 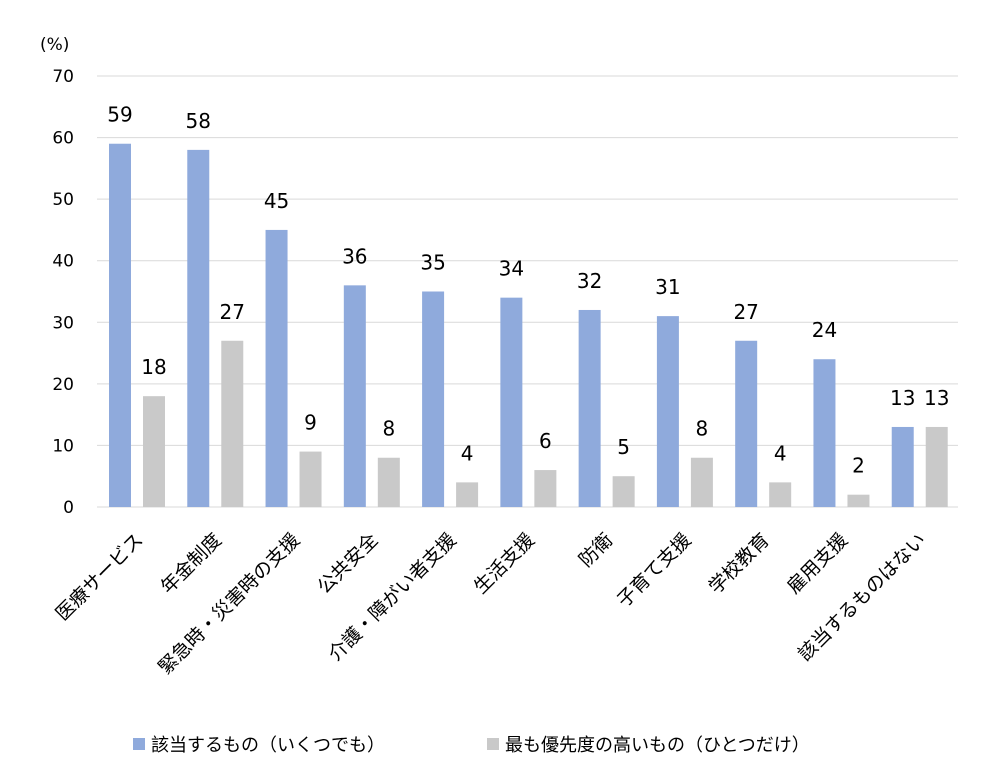 I want to click on data-label: 24, so click(x=824, y=330).